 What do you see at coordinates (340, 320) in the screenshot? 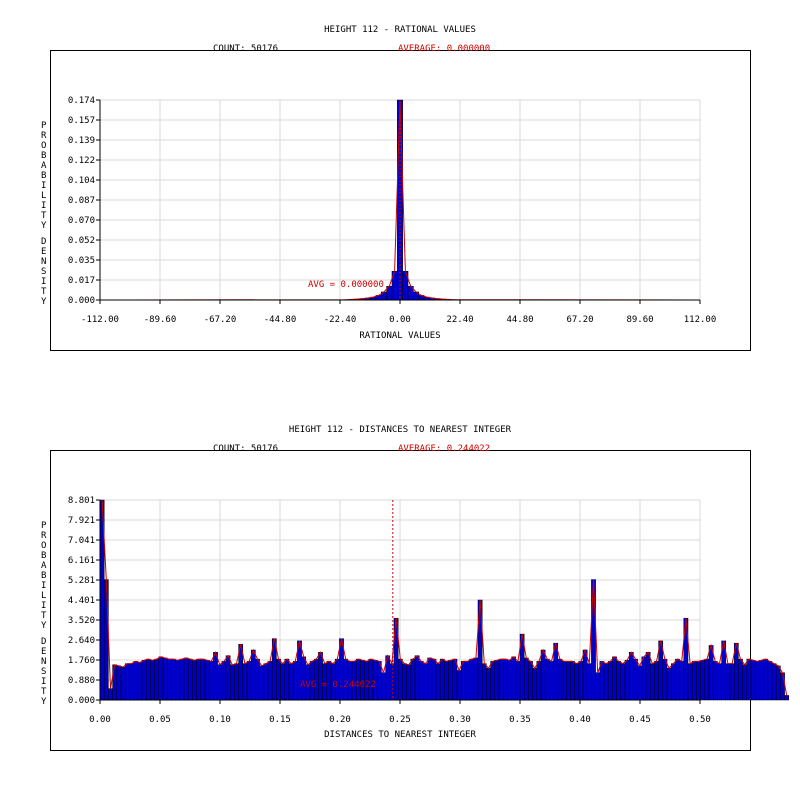
I see `chart1-x-tick-label: -22.40` at bounding box center [340, 320].